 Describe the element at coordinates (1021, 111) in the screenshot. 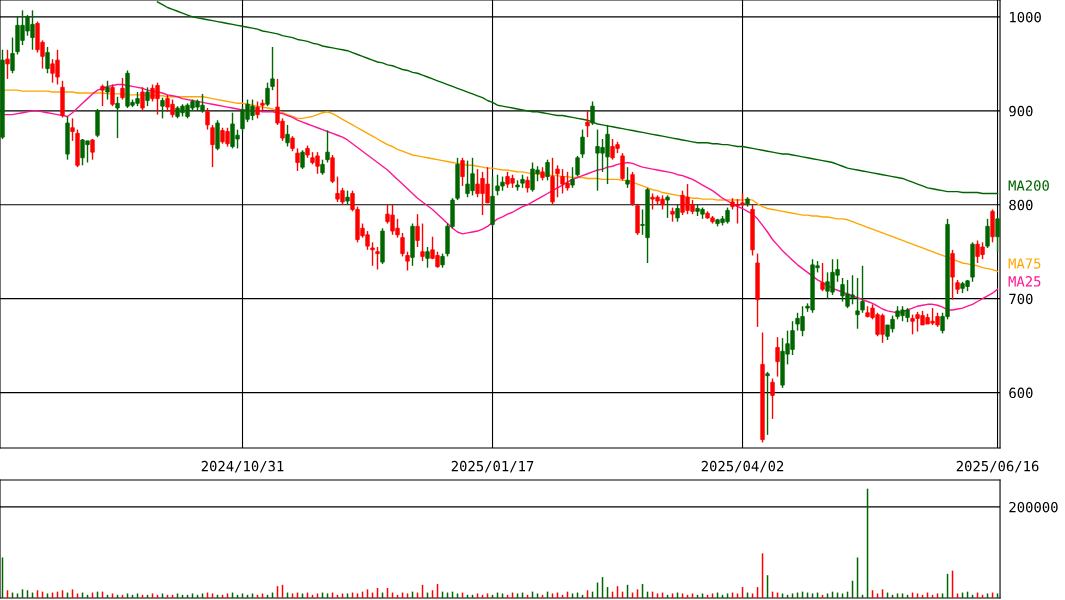

I see `y-tick-label: 900` at that location.